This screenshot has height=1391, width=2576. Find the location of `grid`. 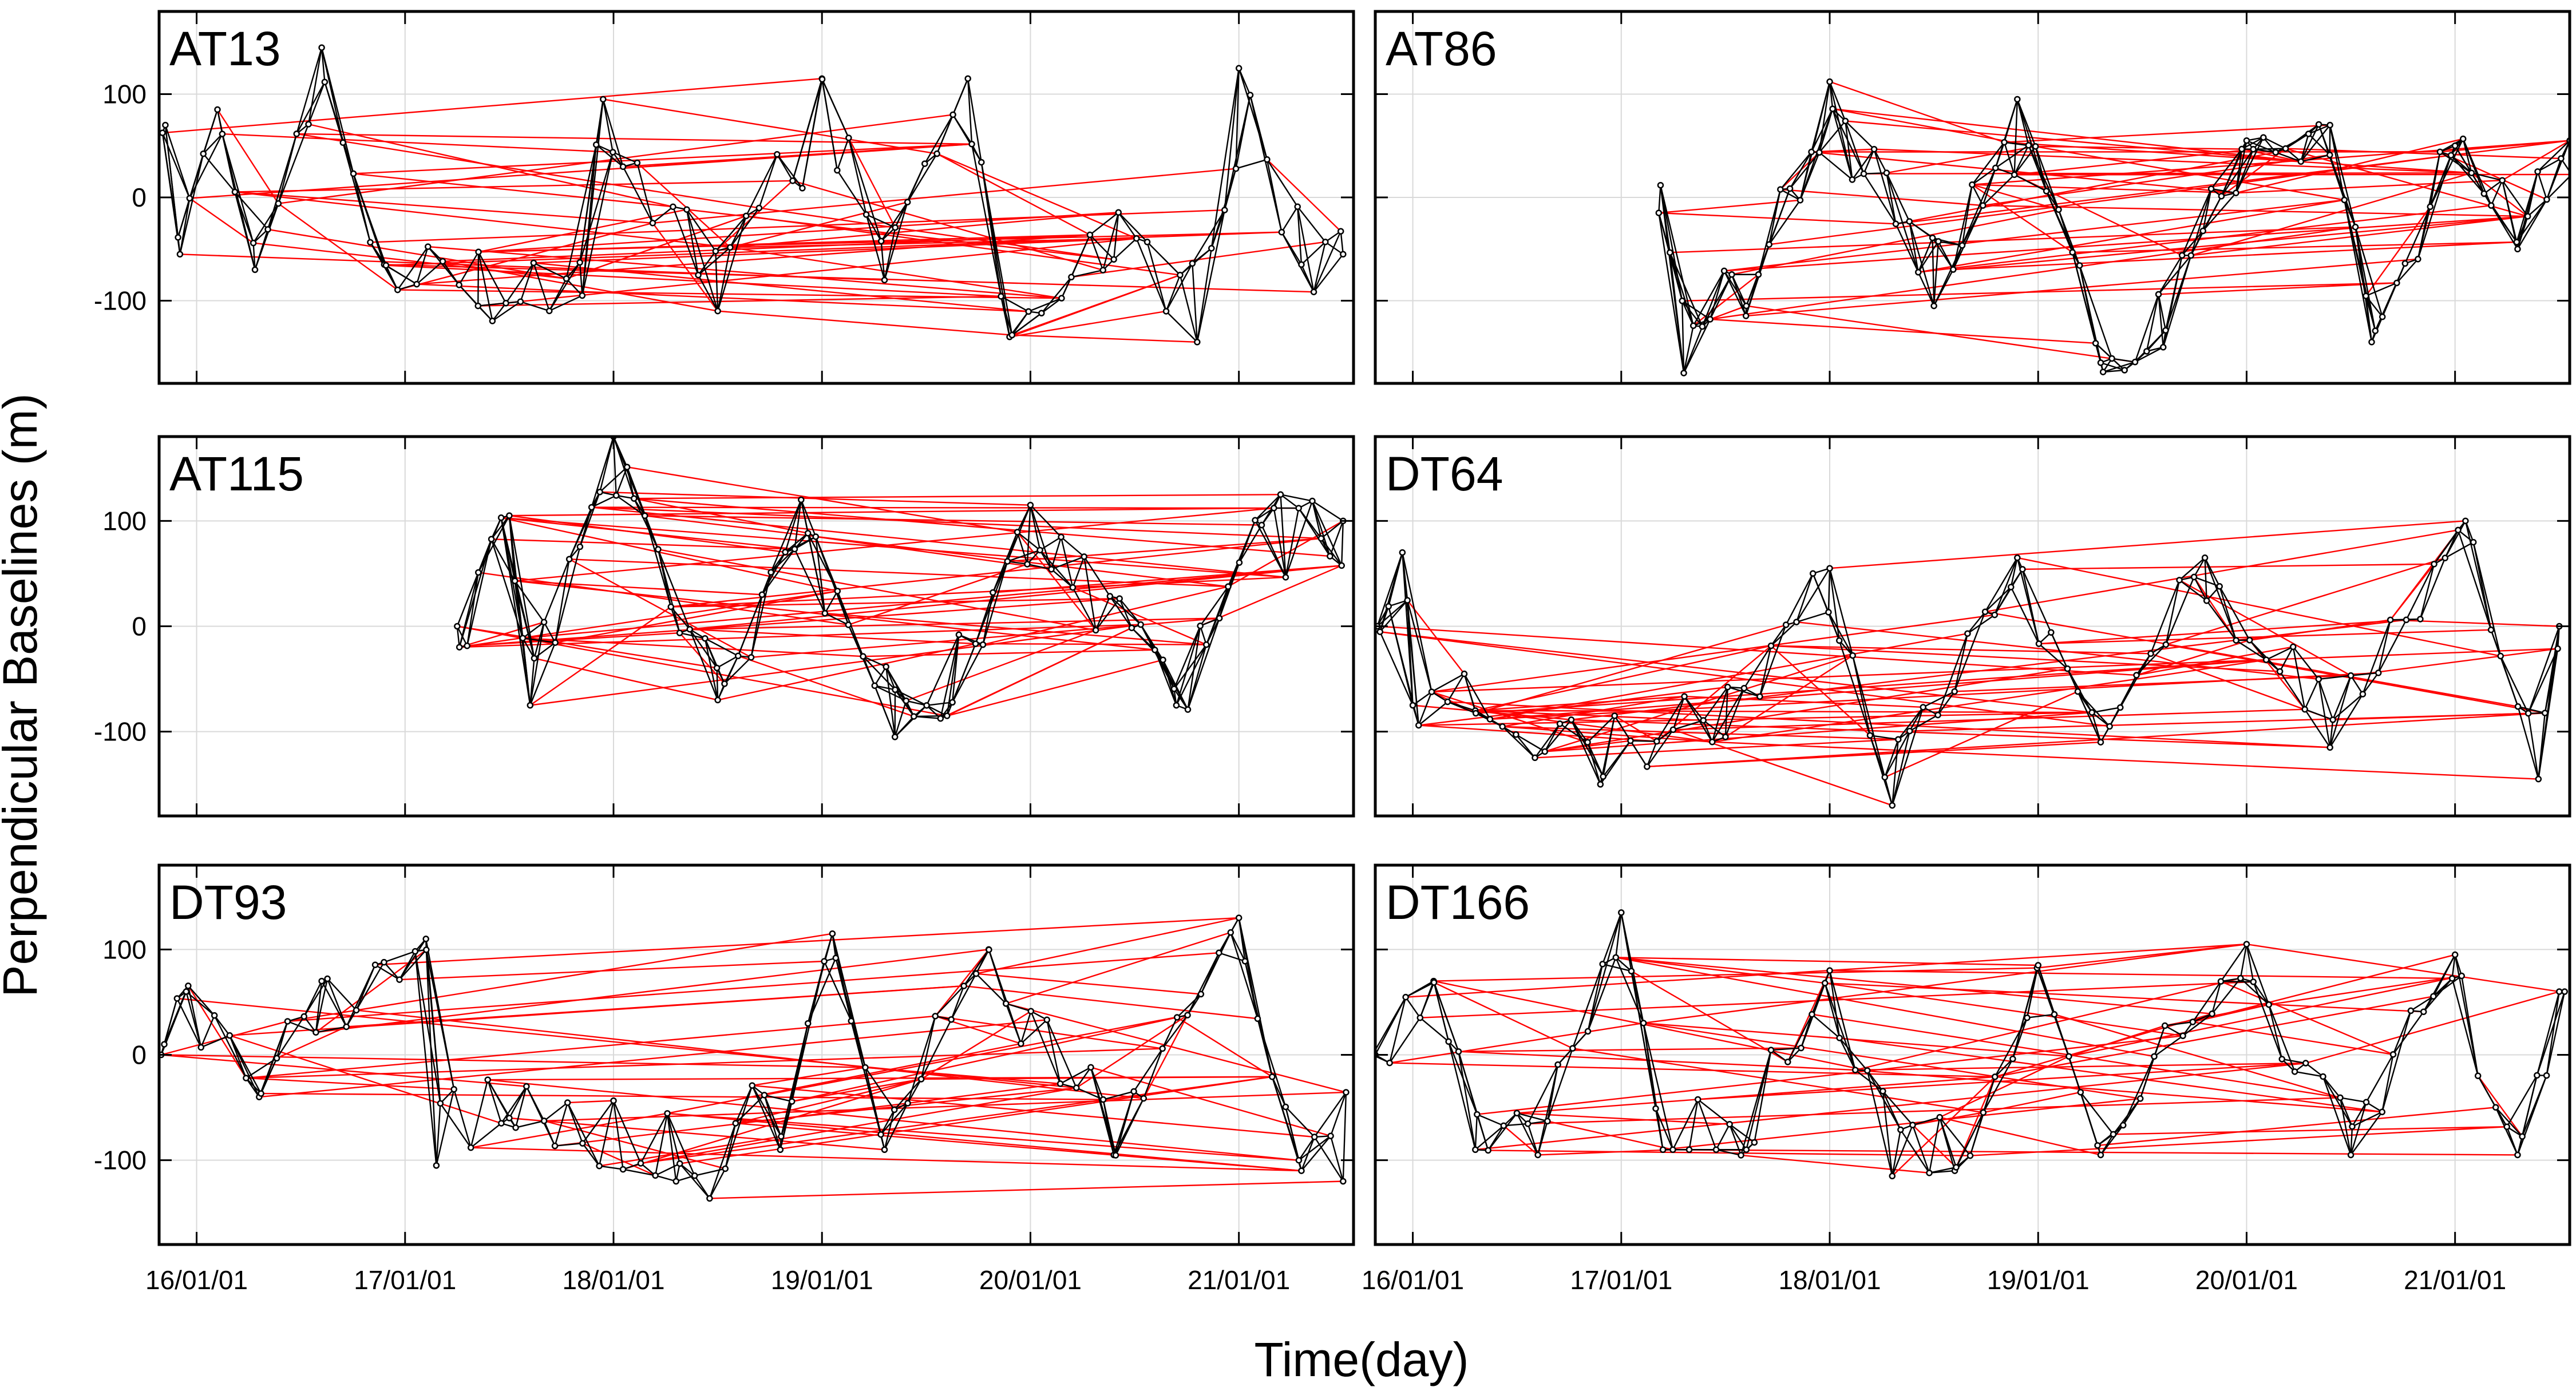

grid is located at coordinates (756, 197).